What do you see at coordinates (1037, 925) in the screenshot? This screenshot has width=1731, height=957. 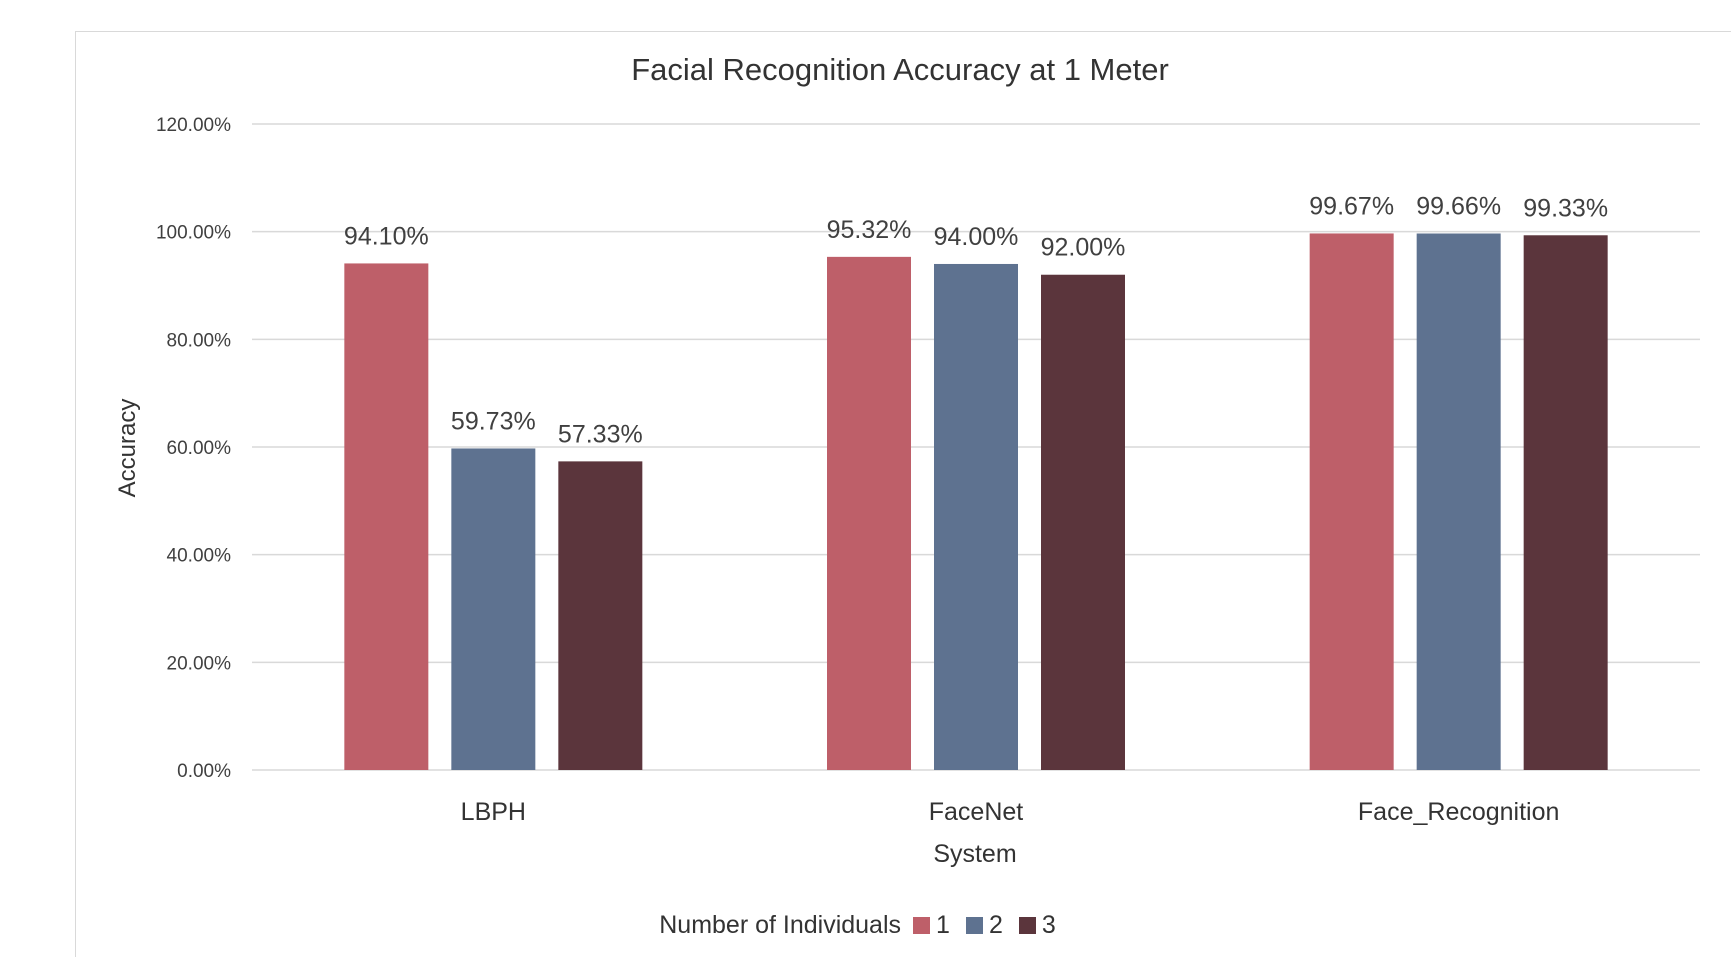 I see `legend-item-3: 3` at bounding box center [1037, 925].